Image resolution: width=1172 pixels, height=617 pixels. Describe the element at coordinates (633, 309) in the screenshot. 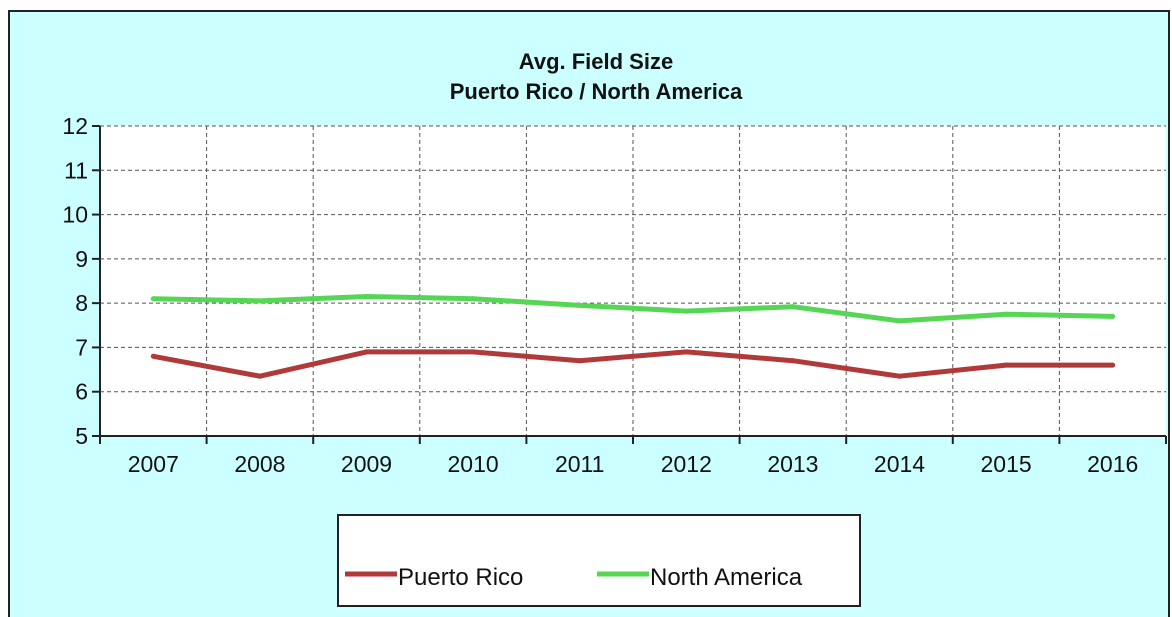

I see `series-line-north-america` at that location.